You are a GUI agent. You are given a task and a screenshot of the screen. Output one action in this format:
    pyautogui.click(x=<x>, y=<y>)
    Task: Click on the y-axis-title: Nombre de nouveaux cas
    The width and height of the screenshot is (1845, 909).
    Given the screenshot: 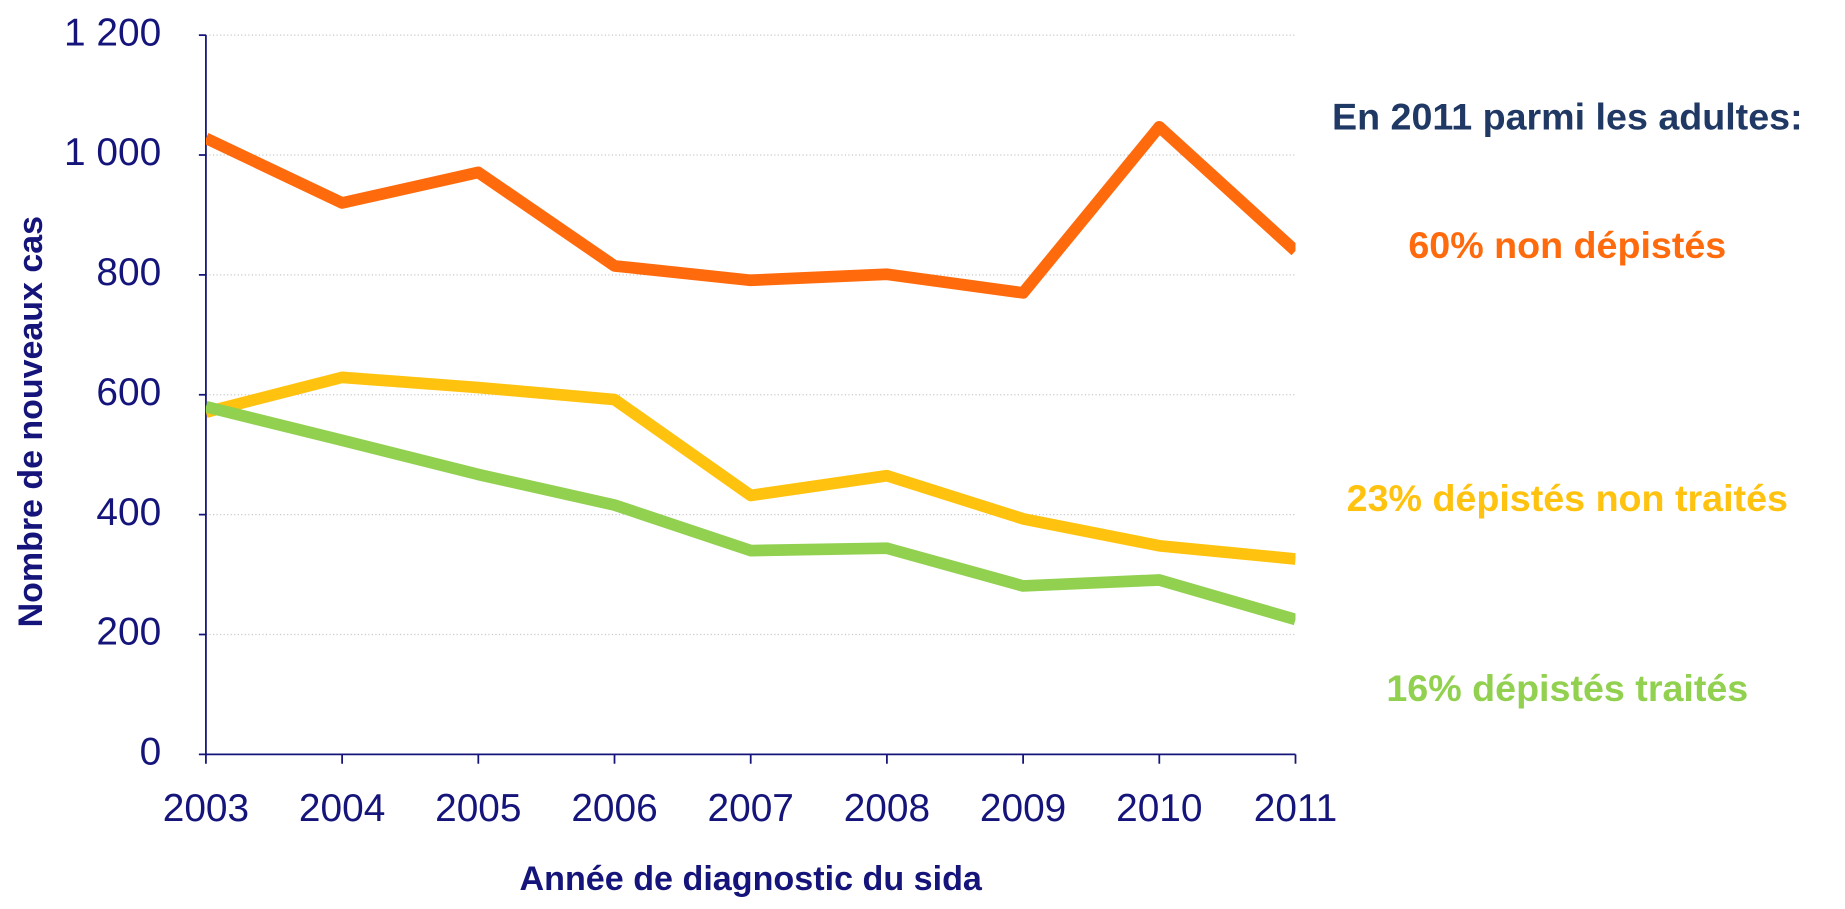 What is the action you would take?
    pyautogui.click(x=31, y=421)
    